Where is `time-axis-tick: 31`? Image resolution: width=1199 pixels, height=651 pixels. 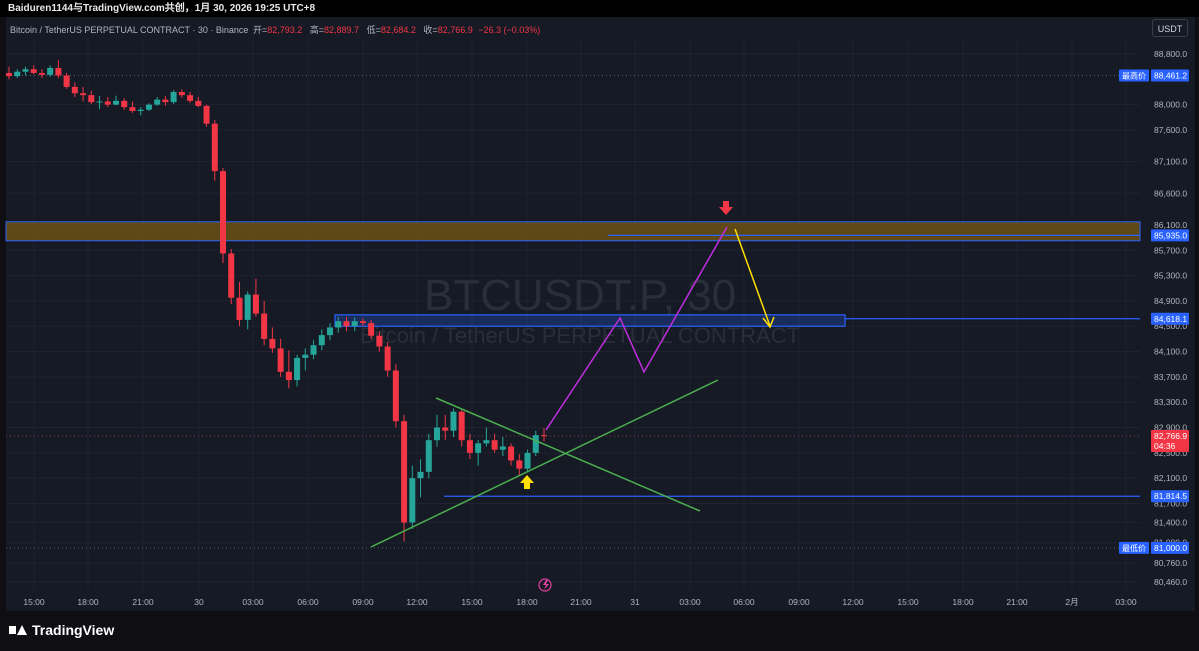 time-axis-tick: 31 is located at coordinates (635, 602).